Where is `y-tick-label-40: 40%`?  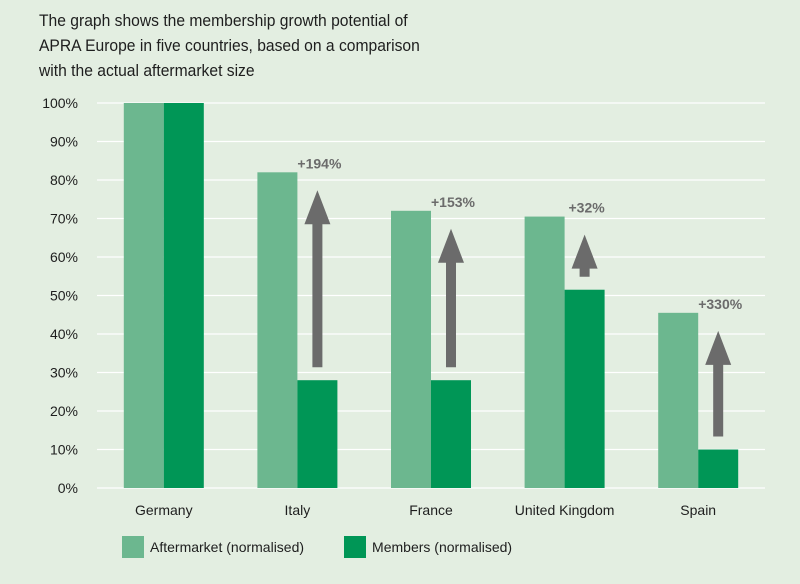
y-tick-label-40: 40% is located at coordinates (64, 334).